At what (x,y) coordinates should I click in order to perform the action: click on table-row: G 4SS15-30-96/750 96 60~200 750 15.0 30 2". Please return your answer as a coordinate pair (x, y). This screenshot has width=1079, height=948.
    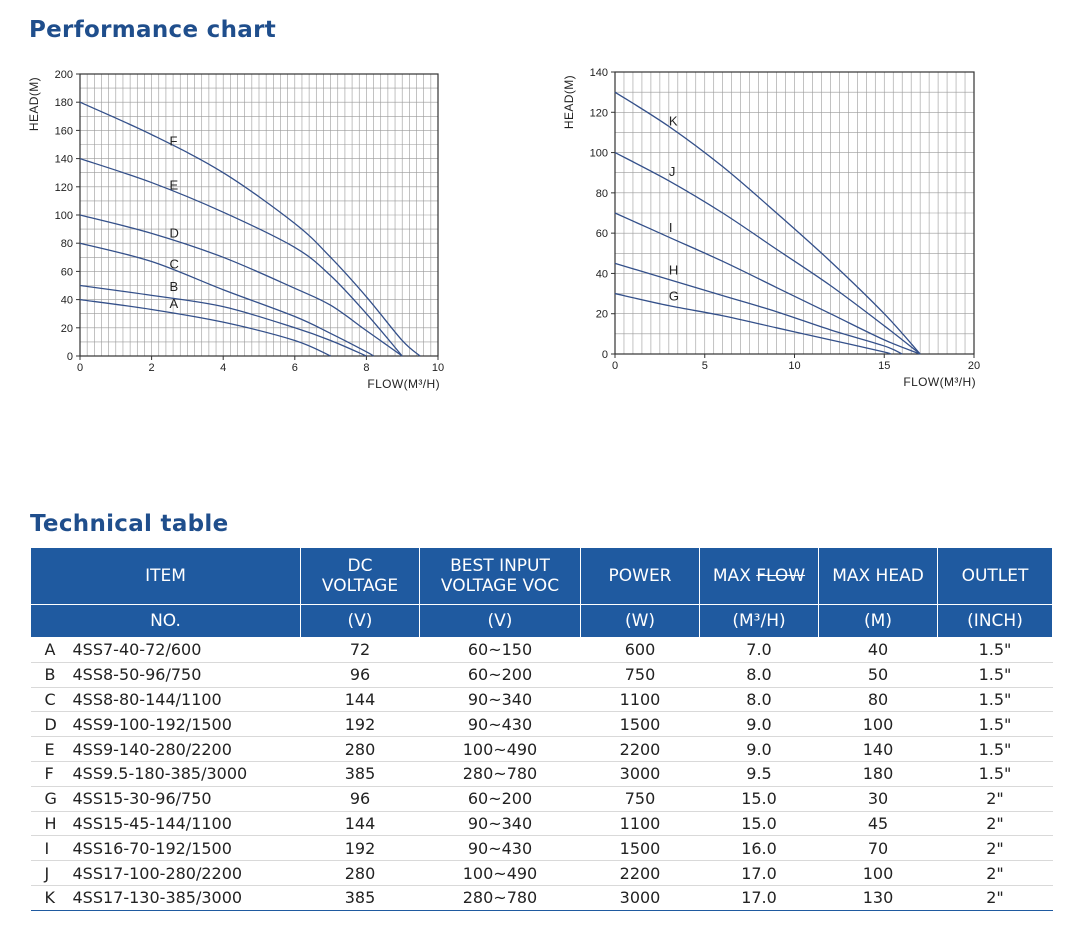
    Looking at the image, I should click on (541, 799).